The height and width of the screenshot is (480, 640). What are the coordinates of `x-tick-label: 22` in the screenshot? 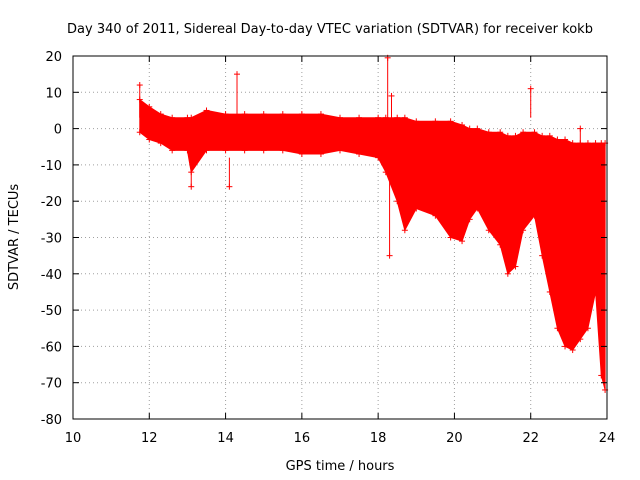 It's located at (530, 438).